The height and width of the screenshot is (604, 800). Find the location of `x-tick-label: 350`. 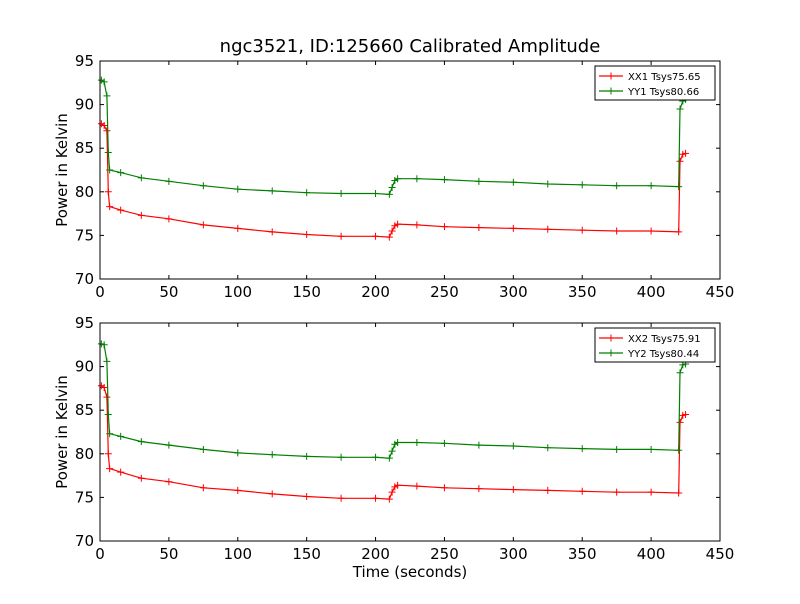

x-tick-label: 350 is located at coordinates (582, 292).